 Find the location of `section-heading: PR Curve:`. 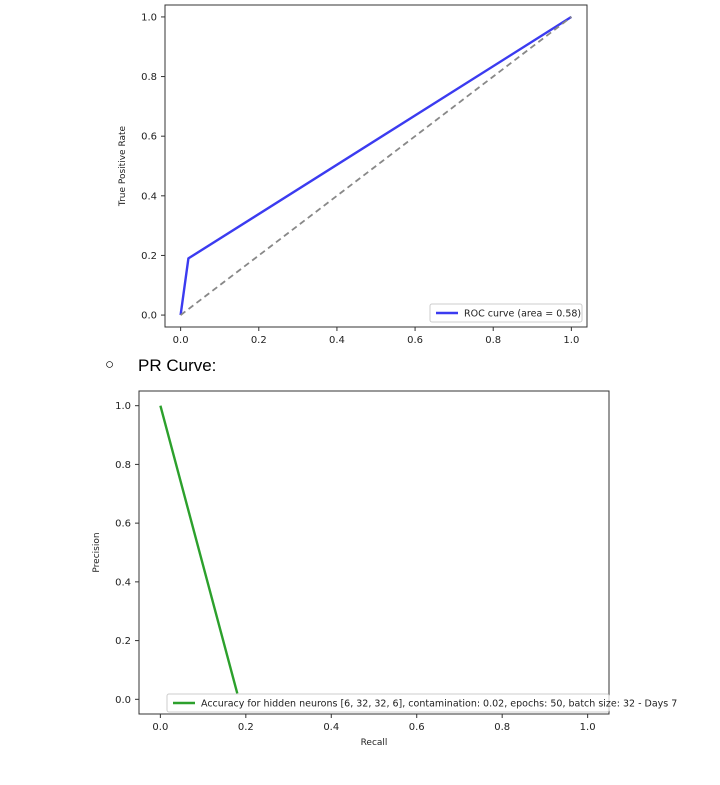

section-heading: PR Curve: is located at coordinates (177, 365).